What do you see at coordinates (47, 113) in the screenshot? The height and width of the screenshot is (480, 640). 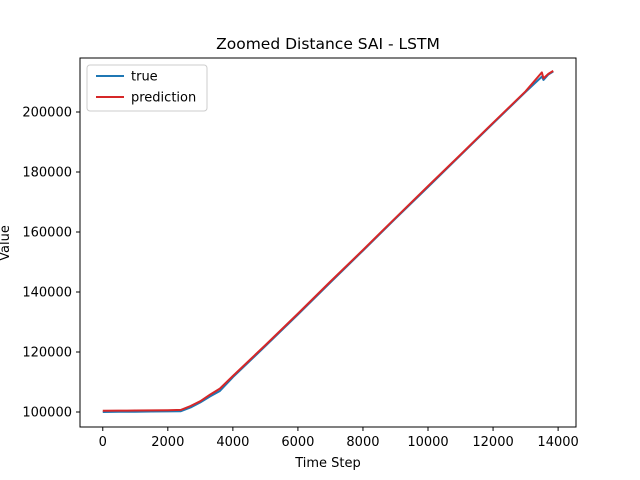 I see `y-tick-label: 200000` at bounding box center [47, 113].